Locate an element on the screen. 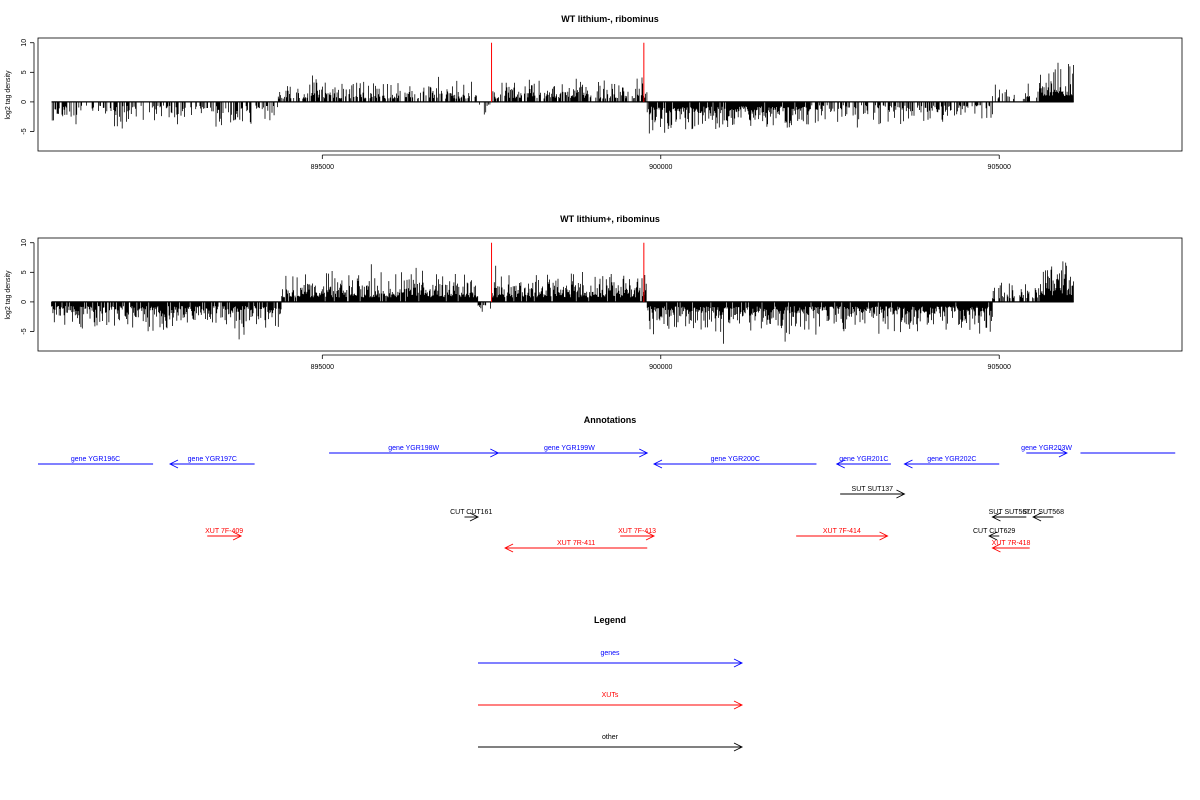  feature-gene: gene YGR201C is located at coordinates (863, 462).